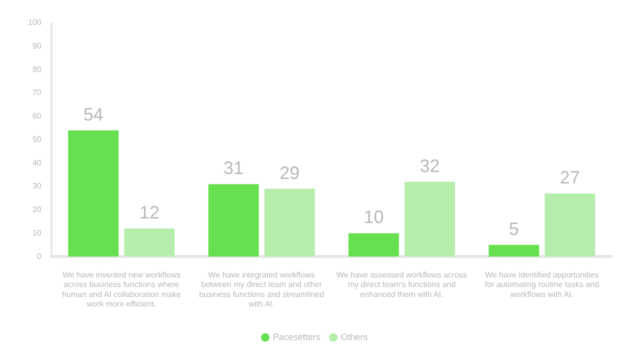 This screenshot has width=640, height=360. Describe the element at coordinates (149, 212) in the screenshot. I see `data-label: 12` at that location.